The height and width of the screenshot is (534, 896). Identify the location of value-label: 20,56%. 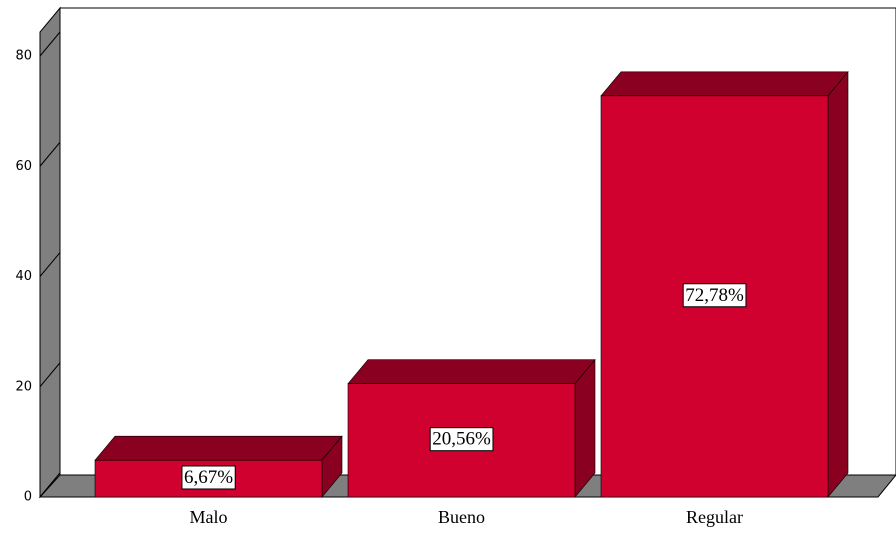
(461, 439).